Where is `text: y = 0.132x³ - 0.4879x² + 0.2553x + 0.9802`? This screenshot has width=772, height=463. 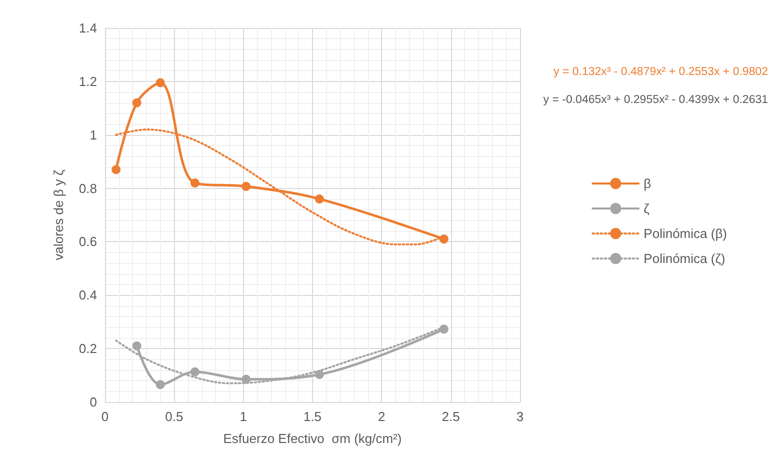
text: y = 0.132x³ - 0.4879x² + 0.2553x + 0.9802 is located at coordinates (661, 72).